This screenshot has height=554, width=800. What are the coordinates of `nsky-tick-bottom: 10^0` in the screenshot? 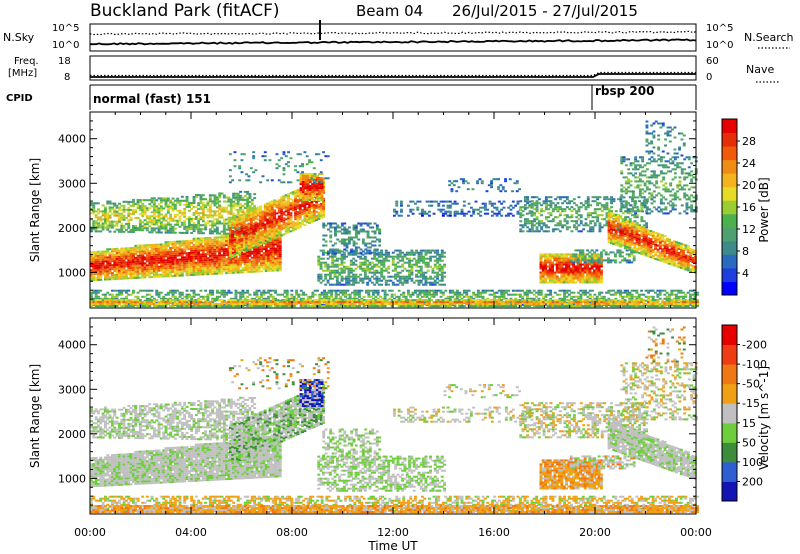 It's located at (65, 45).